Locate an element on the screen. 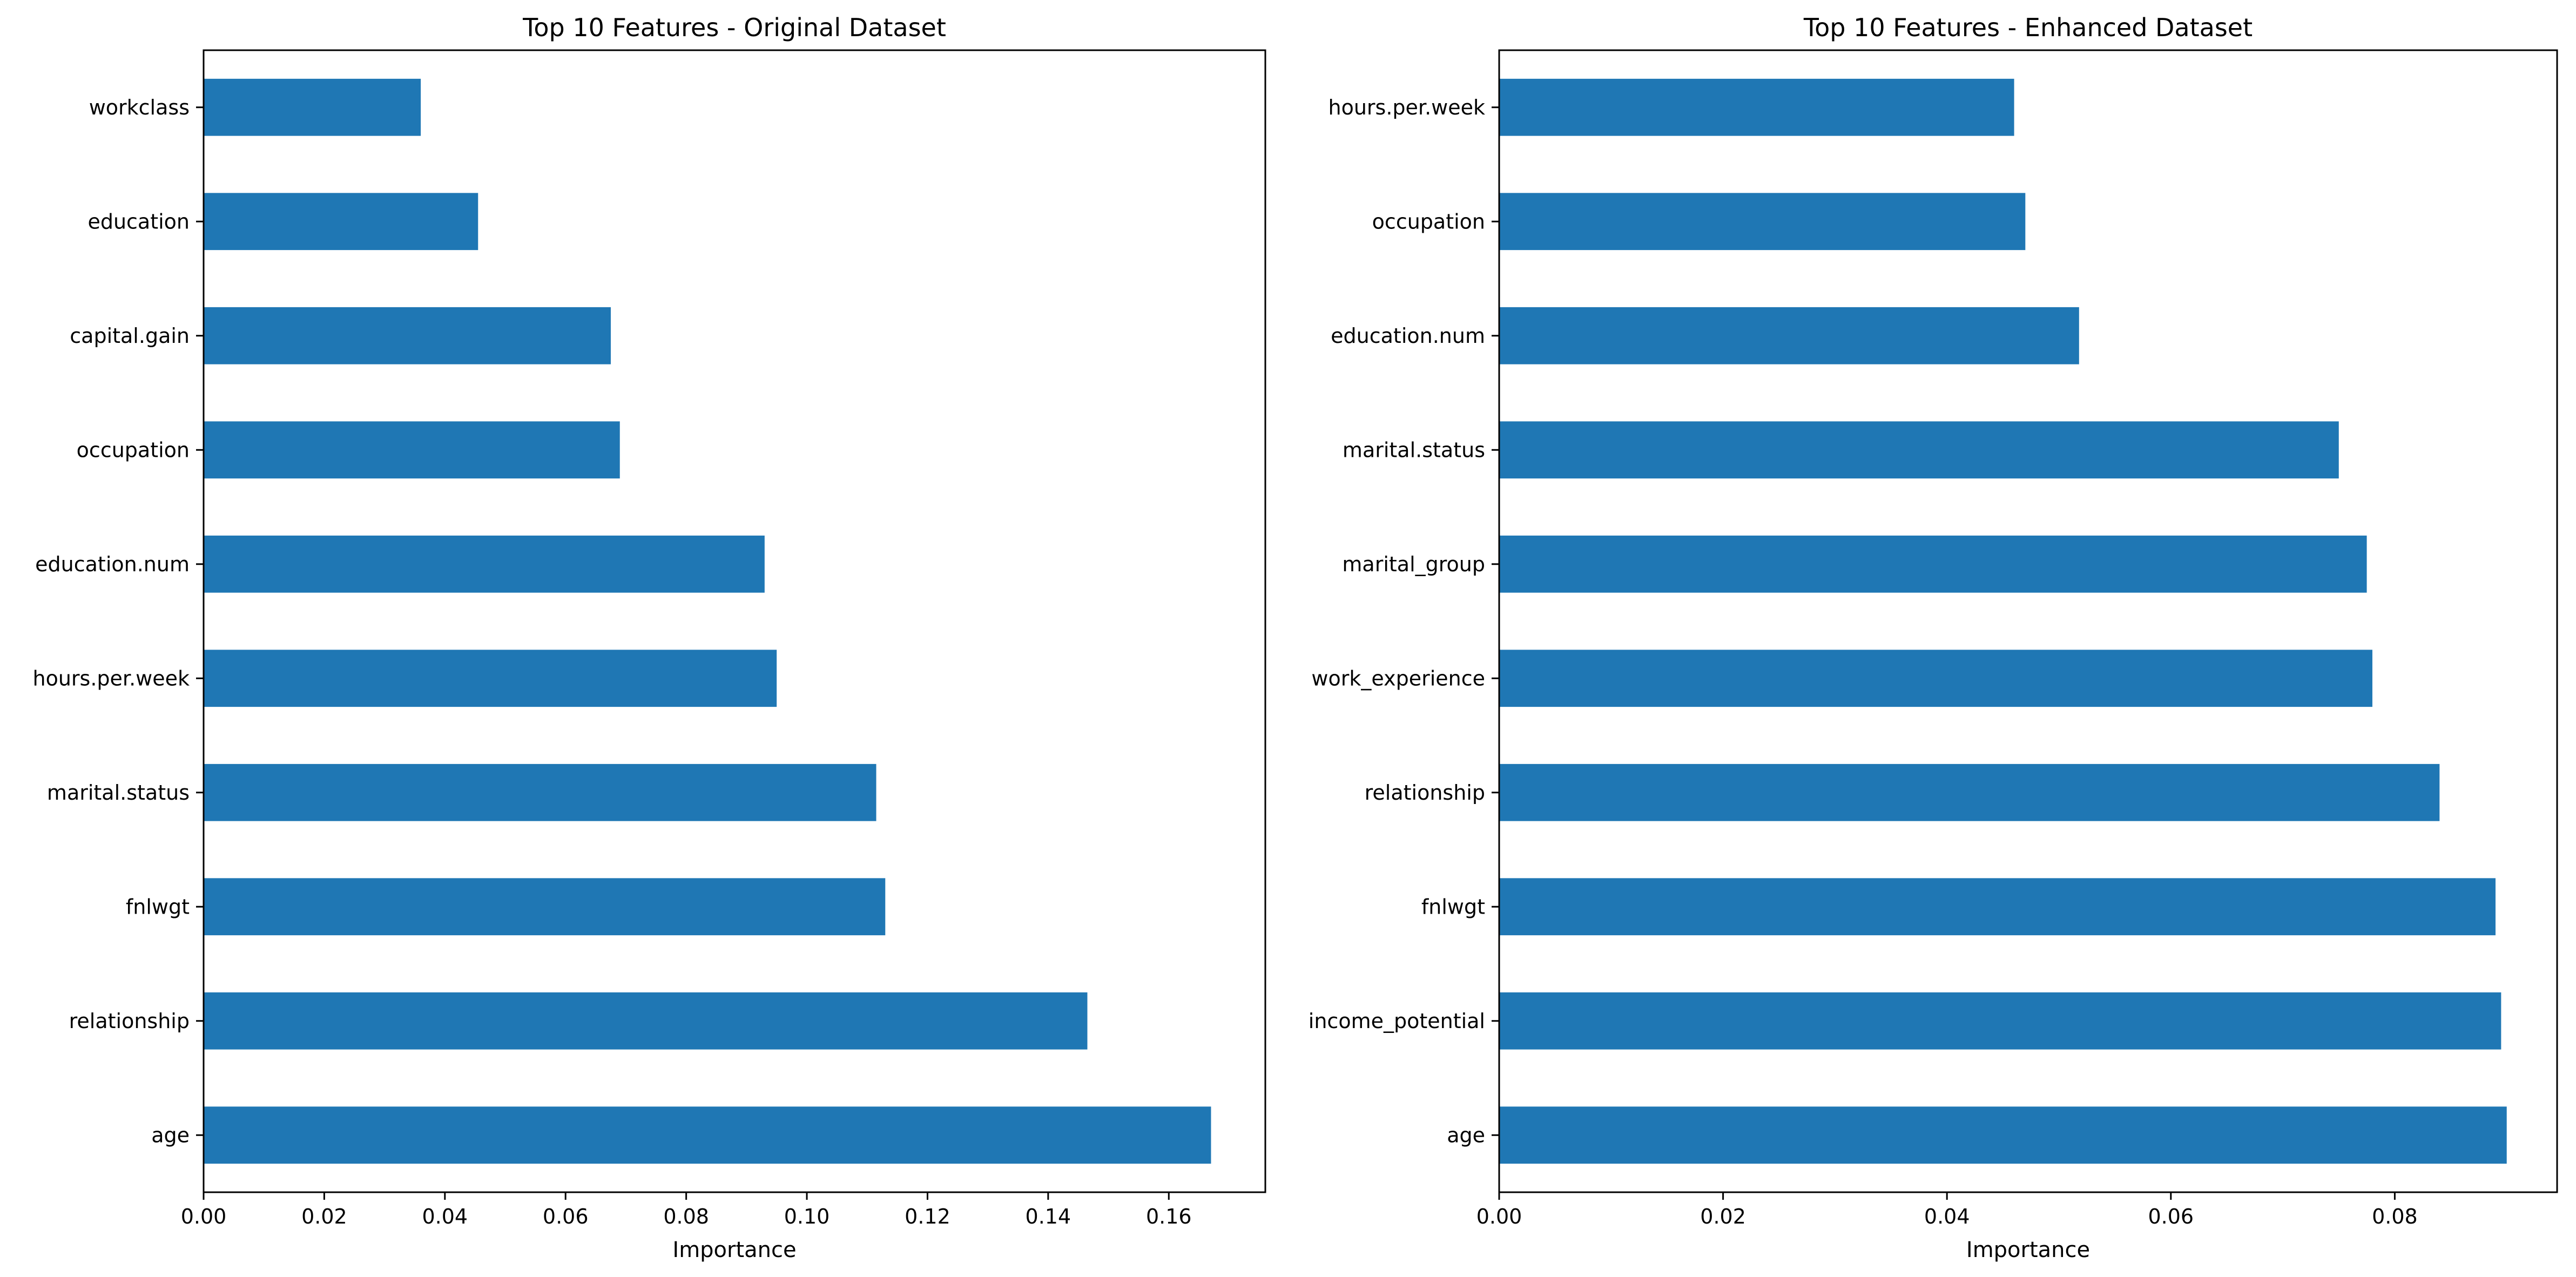 The width and height of the screenshot is (2576, 1277). bar-capital-gain is located at coordinates (407, 335).